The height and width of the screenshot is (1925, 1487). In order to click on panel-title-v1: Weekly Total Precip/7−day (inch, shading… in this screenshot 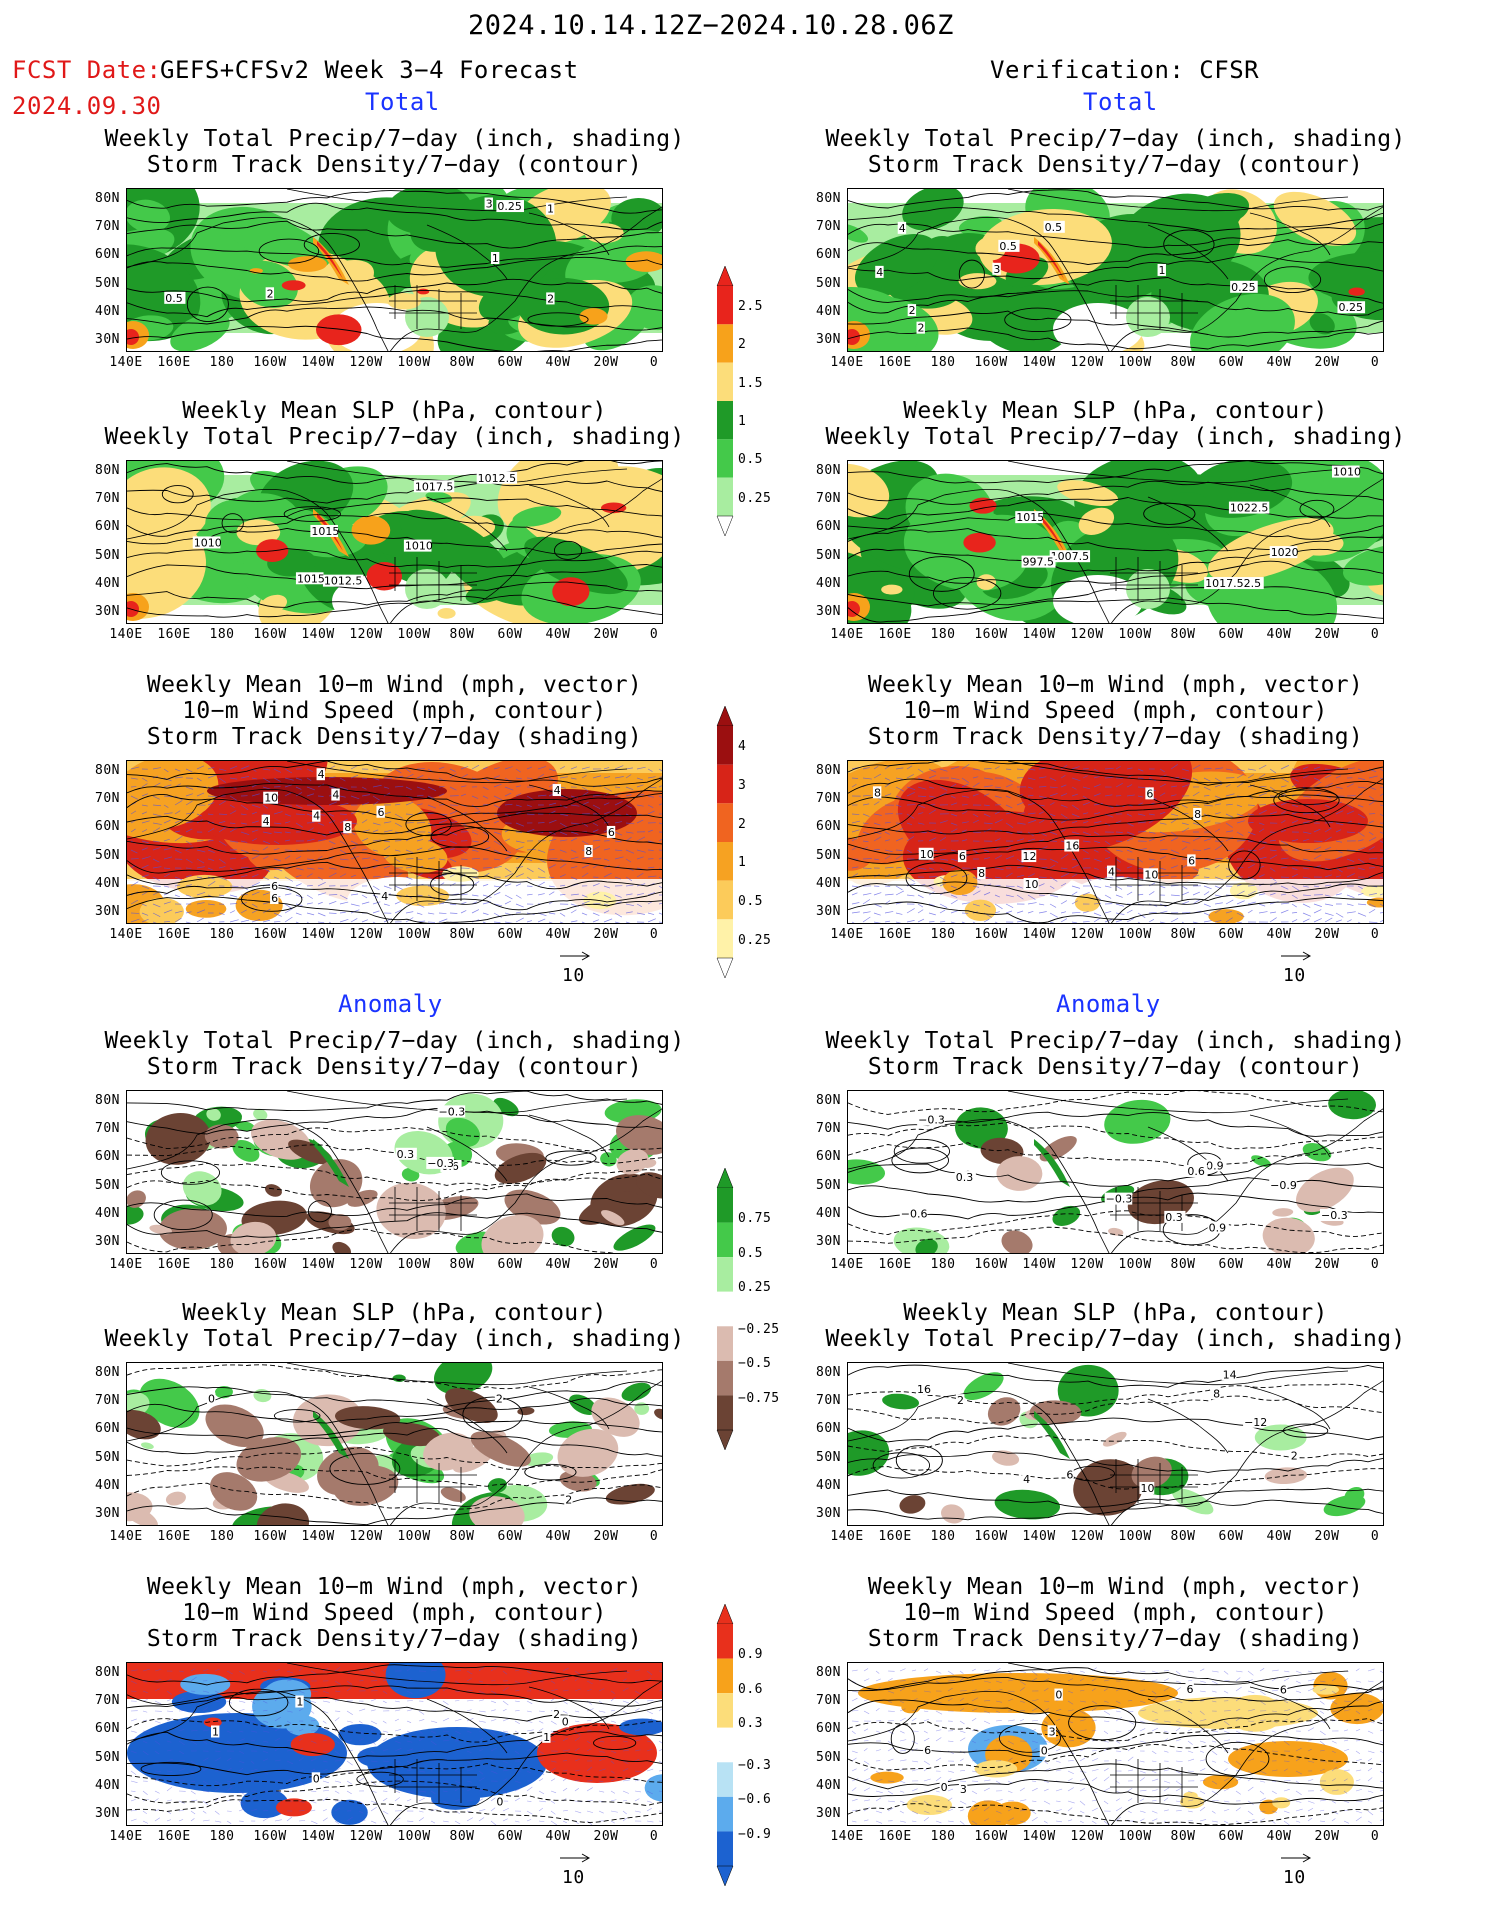, I will do `click(1115, 152)`.